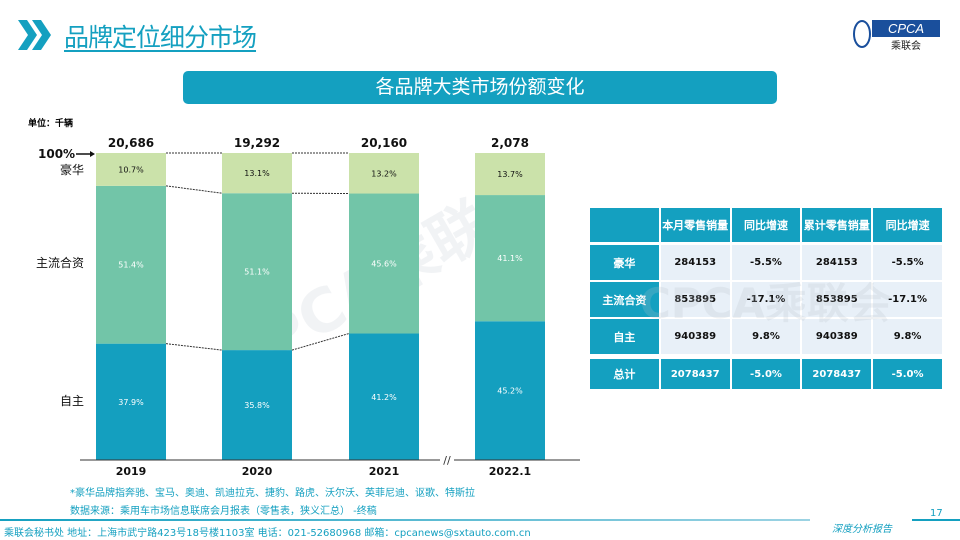 Image resolution: width=960 pixels, height=540 pixels. I want to click on table-row: 自主 940389 9.8% 940389 9.8%, so click(767, 336).